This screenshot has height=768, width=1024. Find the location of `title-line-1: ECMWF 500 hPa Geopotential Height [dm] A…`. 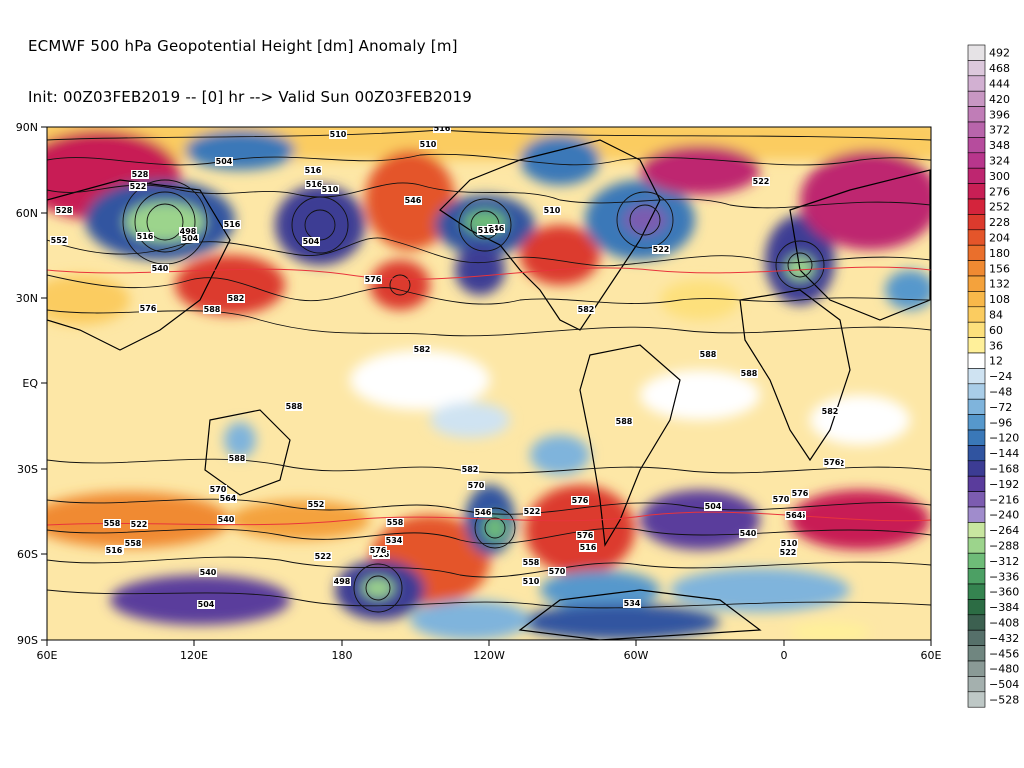

title-line-1: ECMWF 500 hPa Geopotential Height [dm] A… is located at coordinates (243, 46).